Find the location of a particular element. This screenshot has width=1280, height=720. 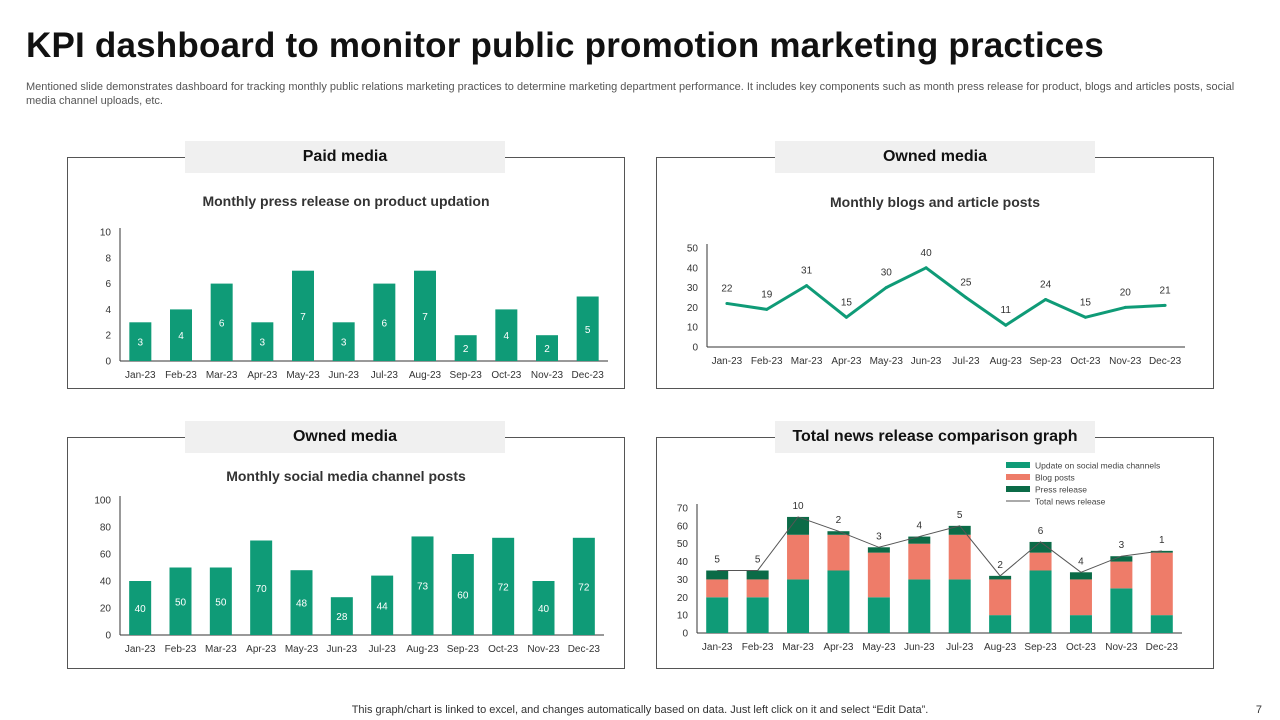

bar-data-label: 48 is located at coordinates (302, 604).